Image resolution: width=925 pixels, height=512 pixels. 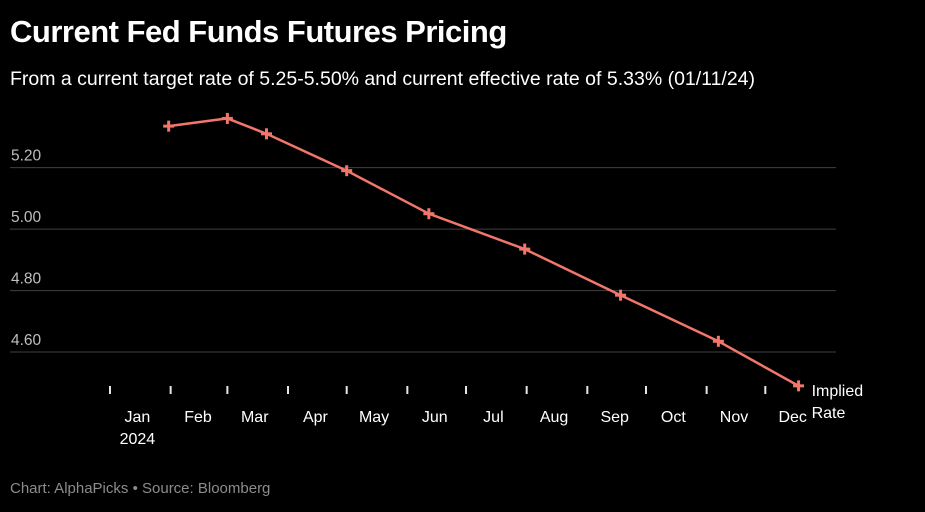 I want to click on x-tick-label: Dec, so click(x=792, y=417).